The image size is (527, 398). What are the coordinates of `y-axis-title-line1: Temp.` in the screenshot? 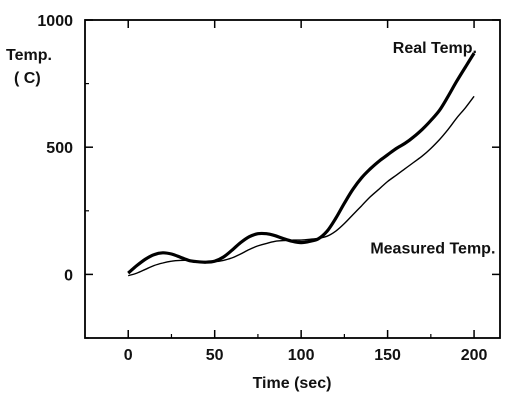 It's located at (29, 55).